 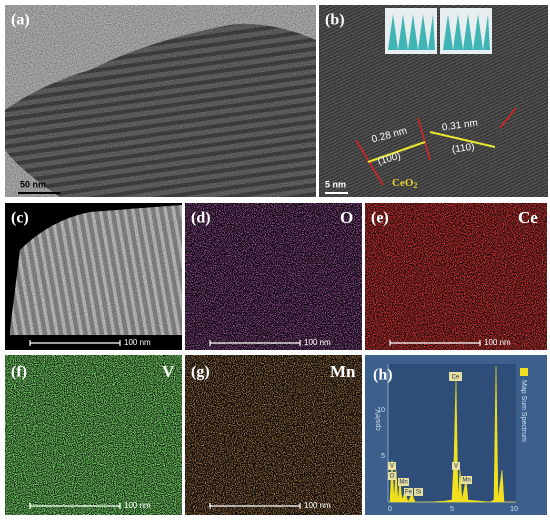 What do you see at coordinates (415, 185) in the screenshot?
I see `phase-subscript: 2` at bounding box center [415, 185].